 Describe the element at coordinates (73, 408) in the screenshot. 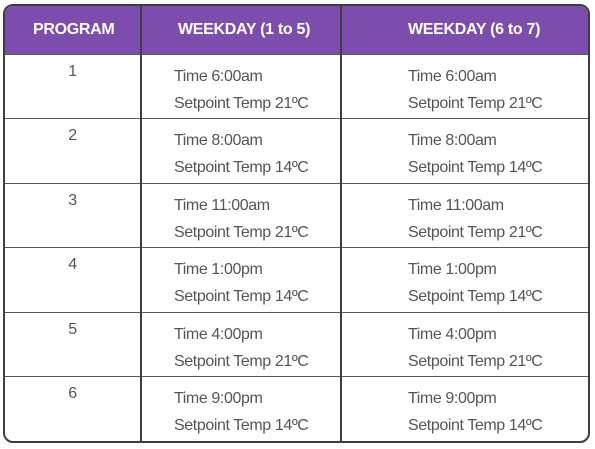

I see `program-number: 6` at that location.